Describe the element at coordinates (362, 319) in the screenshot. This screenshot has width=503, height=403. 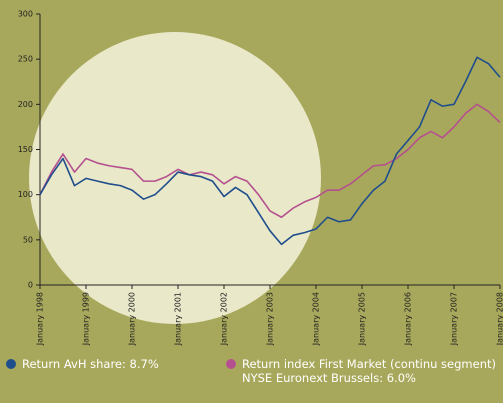
I see `x-tick-label: January 2005` at that location.